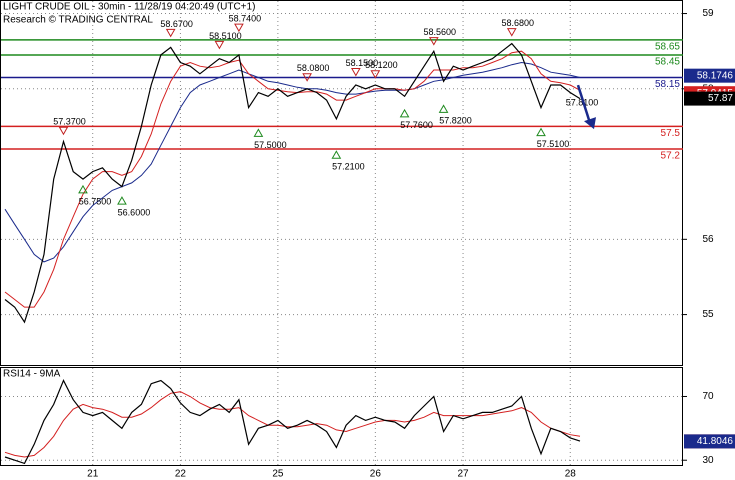 This screenshot has width=735, height=480. What do you see at coordinates (181, 474) in the screenshot?
I see `x-tick-label: 22` at bounding box center [181, 474].